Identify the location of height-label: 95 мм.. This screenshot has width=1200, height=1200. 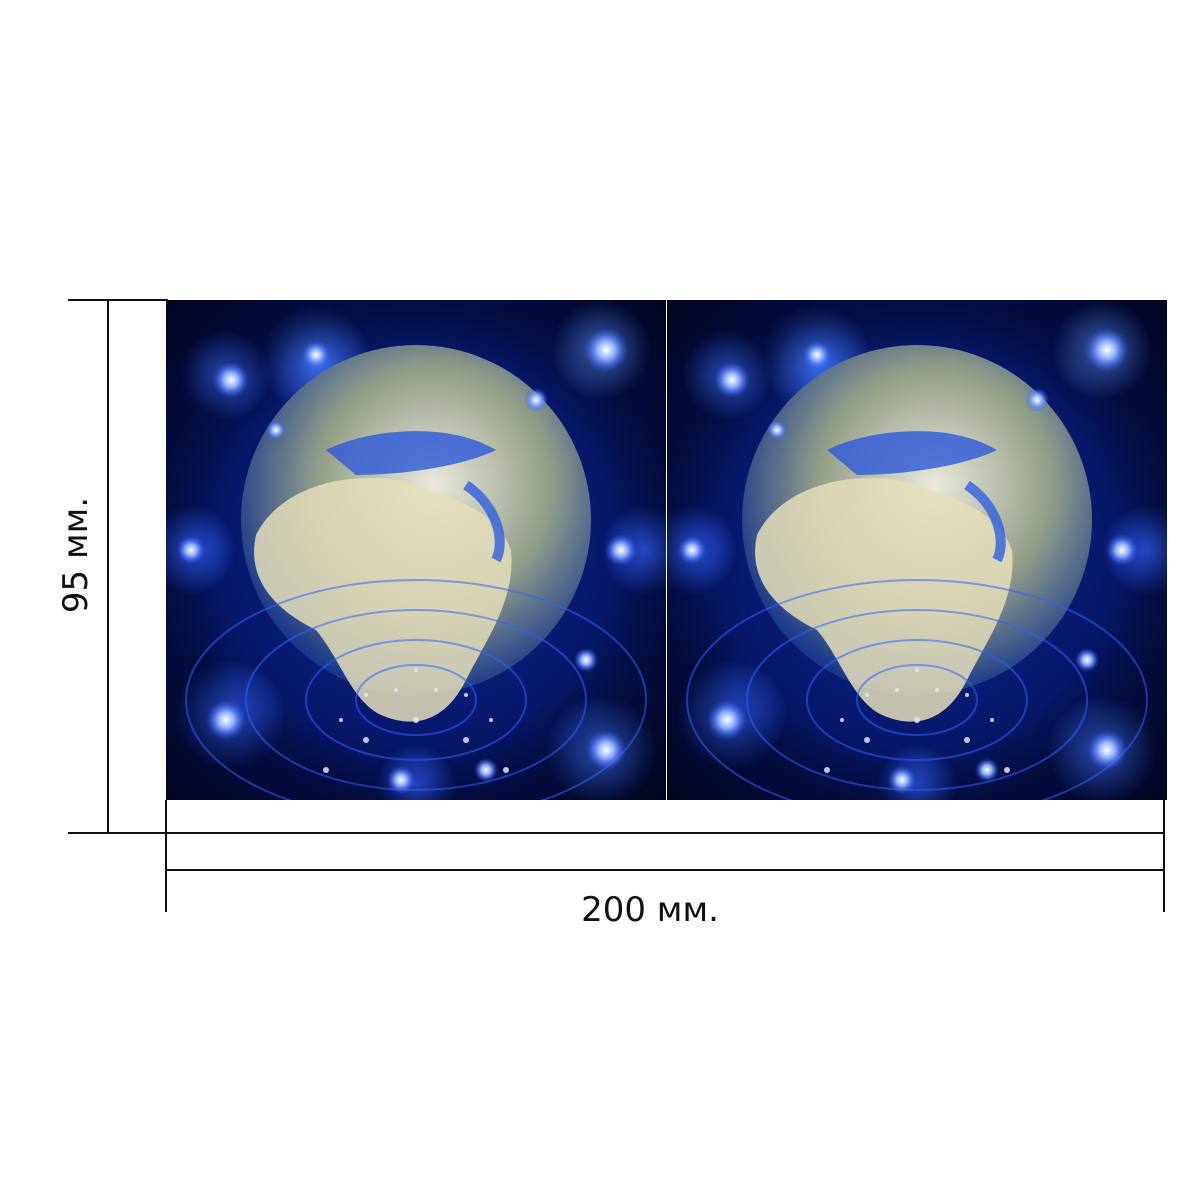
(76, 555).